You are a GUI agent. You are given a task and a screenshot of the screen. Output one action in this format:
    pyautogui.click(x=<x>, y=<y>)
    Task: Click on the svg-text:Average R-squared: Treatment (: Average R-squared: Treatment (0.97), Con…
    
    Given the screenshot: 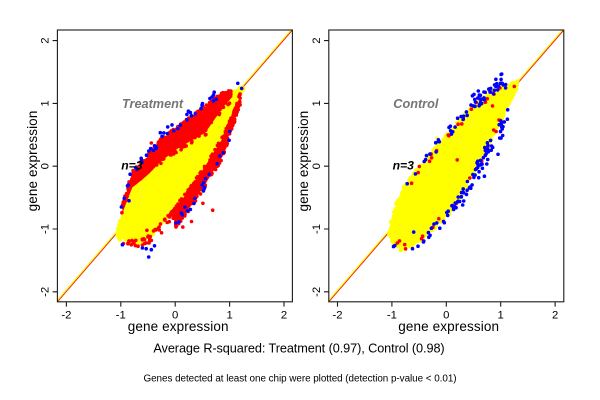 What is the action you would take?
    pyautogui.click(x=298, y=349)
    